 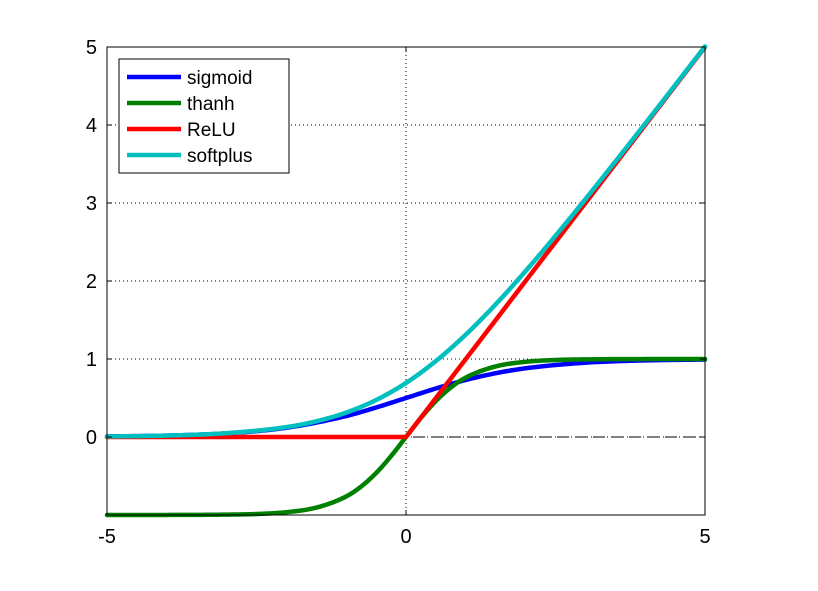 What do you see at coordinates (107, 537) in the screenshot?
I see `x-tick-label: -5` at bounding box center [107, 537].